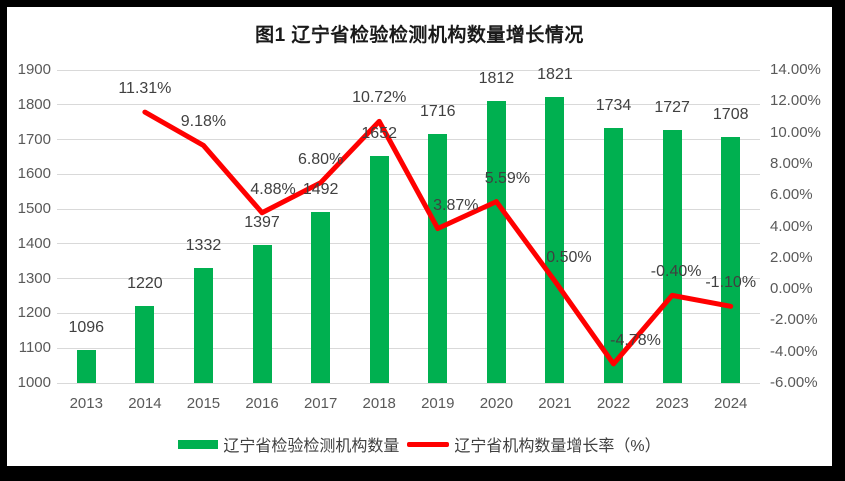 The width and height of the screenshot is (845, 481). Describe the element at coordinates (34, 243) in the screenshot. I see `left-axis-tick-1400: 1400` at that location.